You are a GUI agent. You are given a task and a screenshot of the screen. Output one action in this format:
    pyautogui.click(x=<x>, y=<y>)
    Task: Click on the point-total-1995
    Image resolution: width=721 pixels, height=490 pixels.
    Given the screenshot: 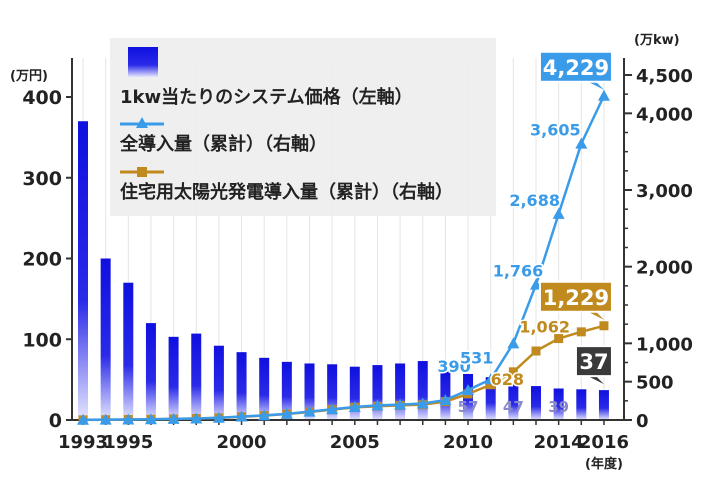 What is the action you would take?
    pyautogui.click(x=128, y=419)
    